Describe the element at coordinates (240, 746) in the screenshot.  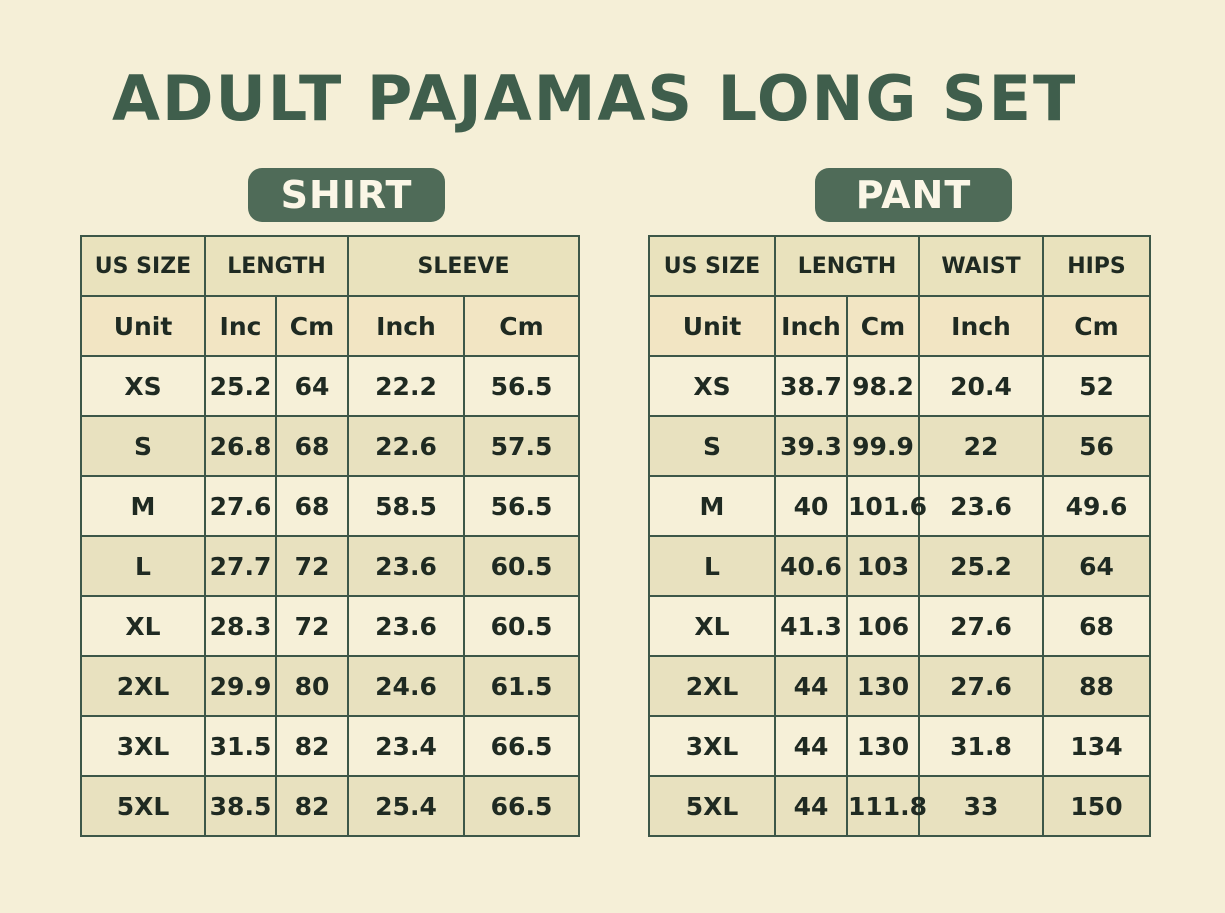
I see `value-cell: 31.5` at that location.